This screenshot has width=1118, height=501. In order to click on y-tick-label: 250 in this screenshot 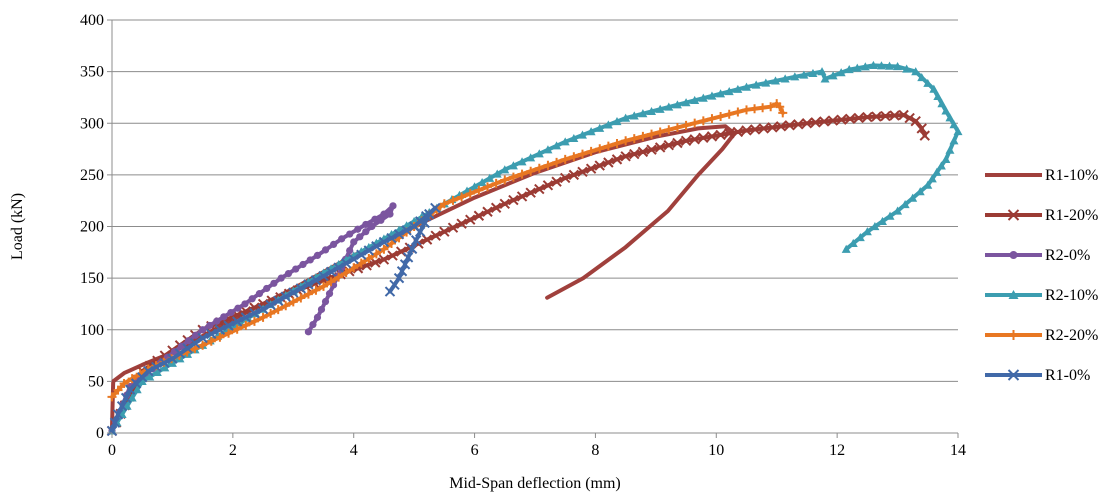, I will do `click(92, 175)`.